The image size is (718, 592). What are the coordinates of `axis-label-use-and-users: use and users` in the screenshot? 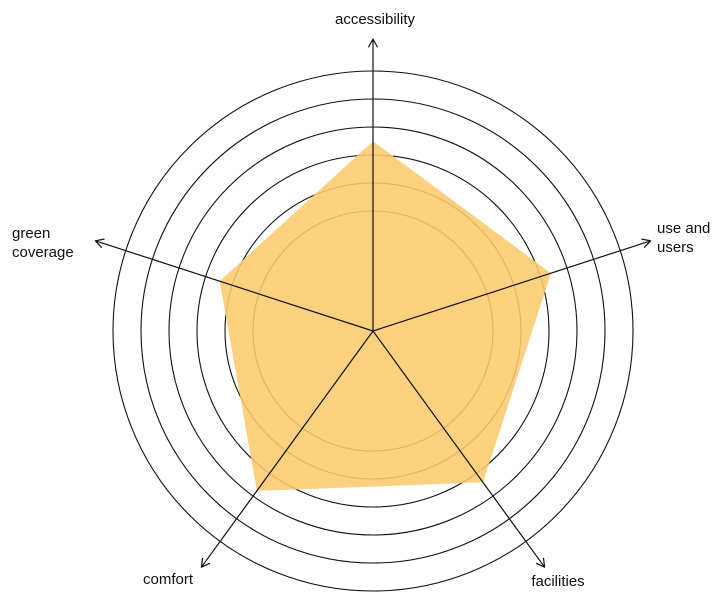 It's located at (683, 238).